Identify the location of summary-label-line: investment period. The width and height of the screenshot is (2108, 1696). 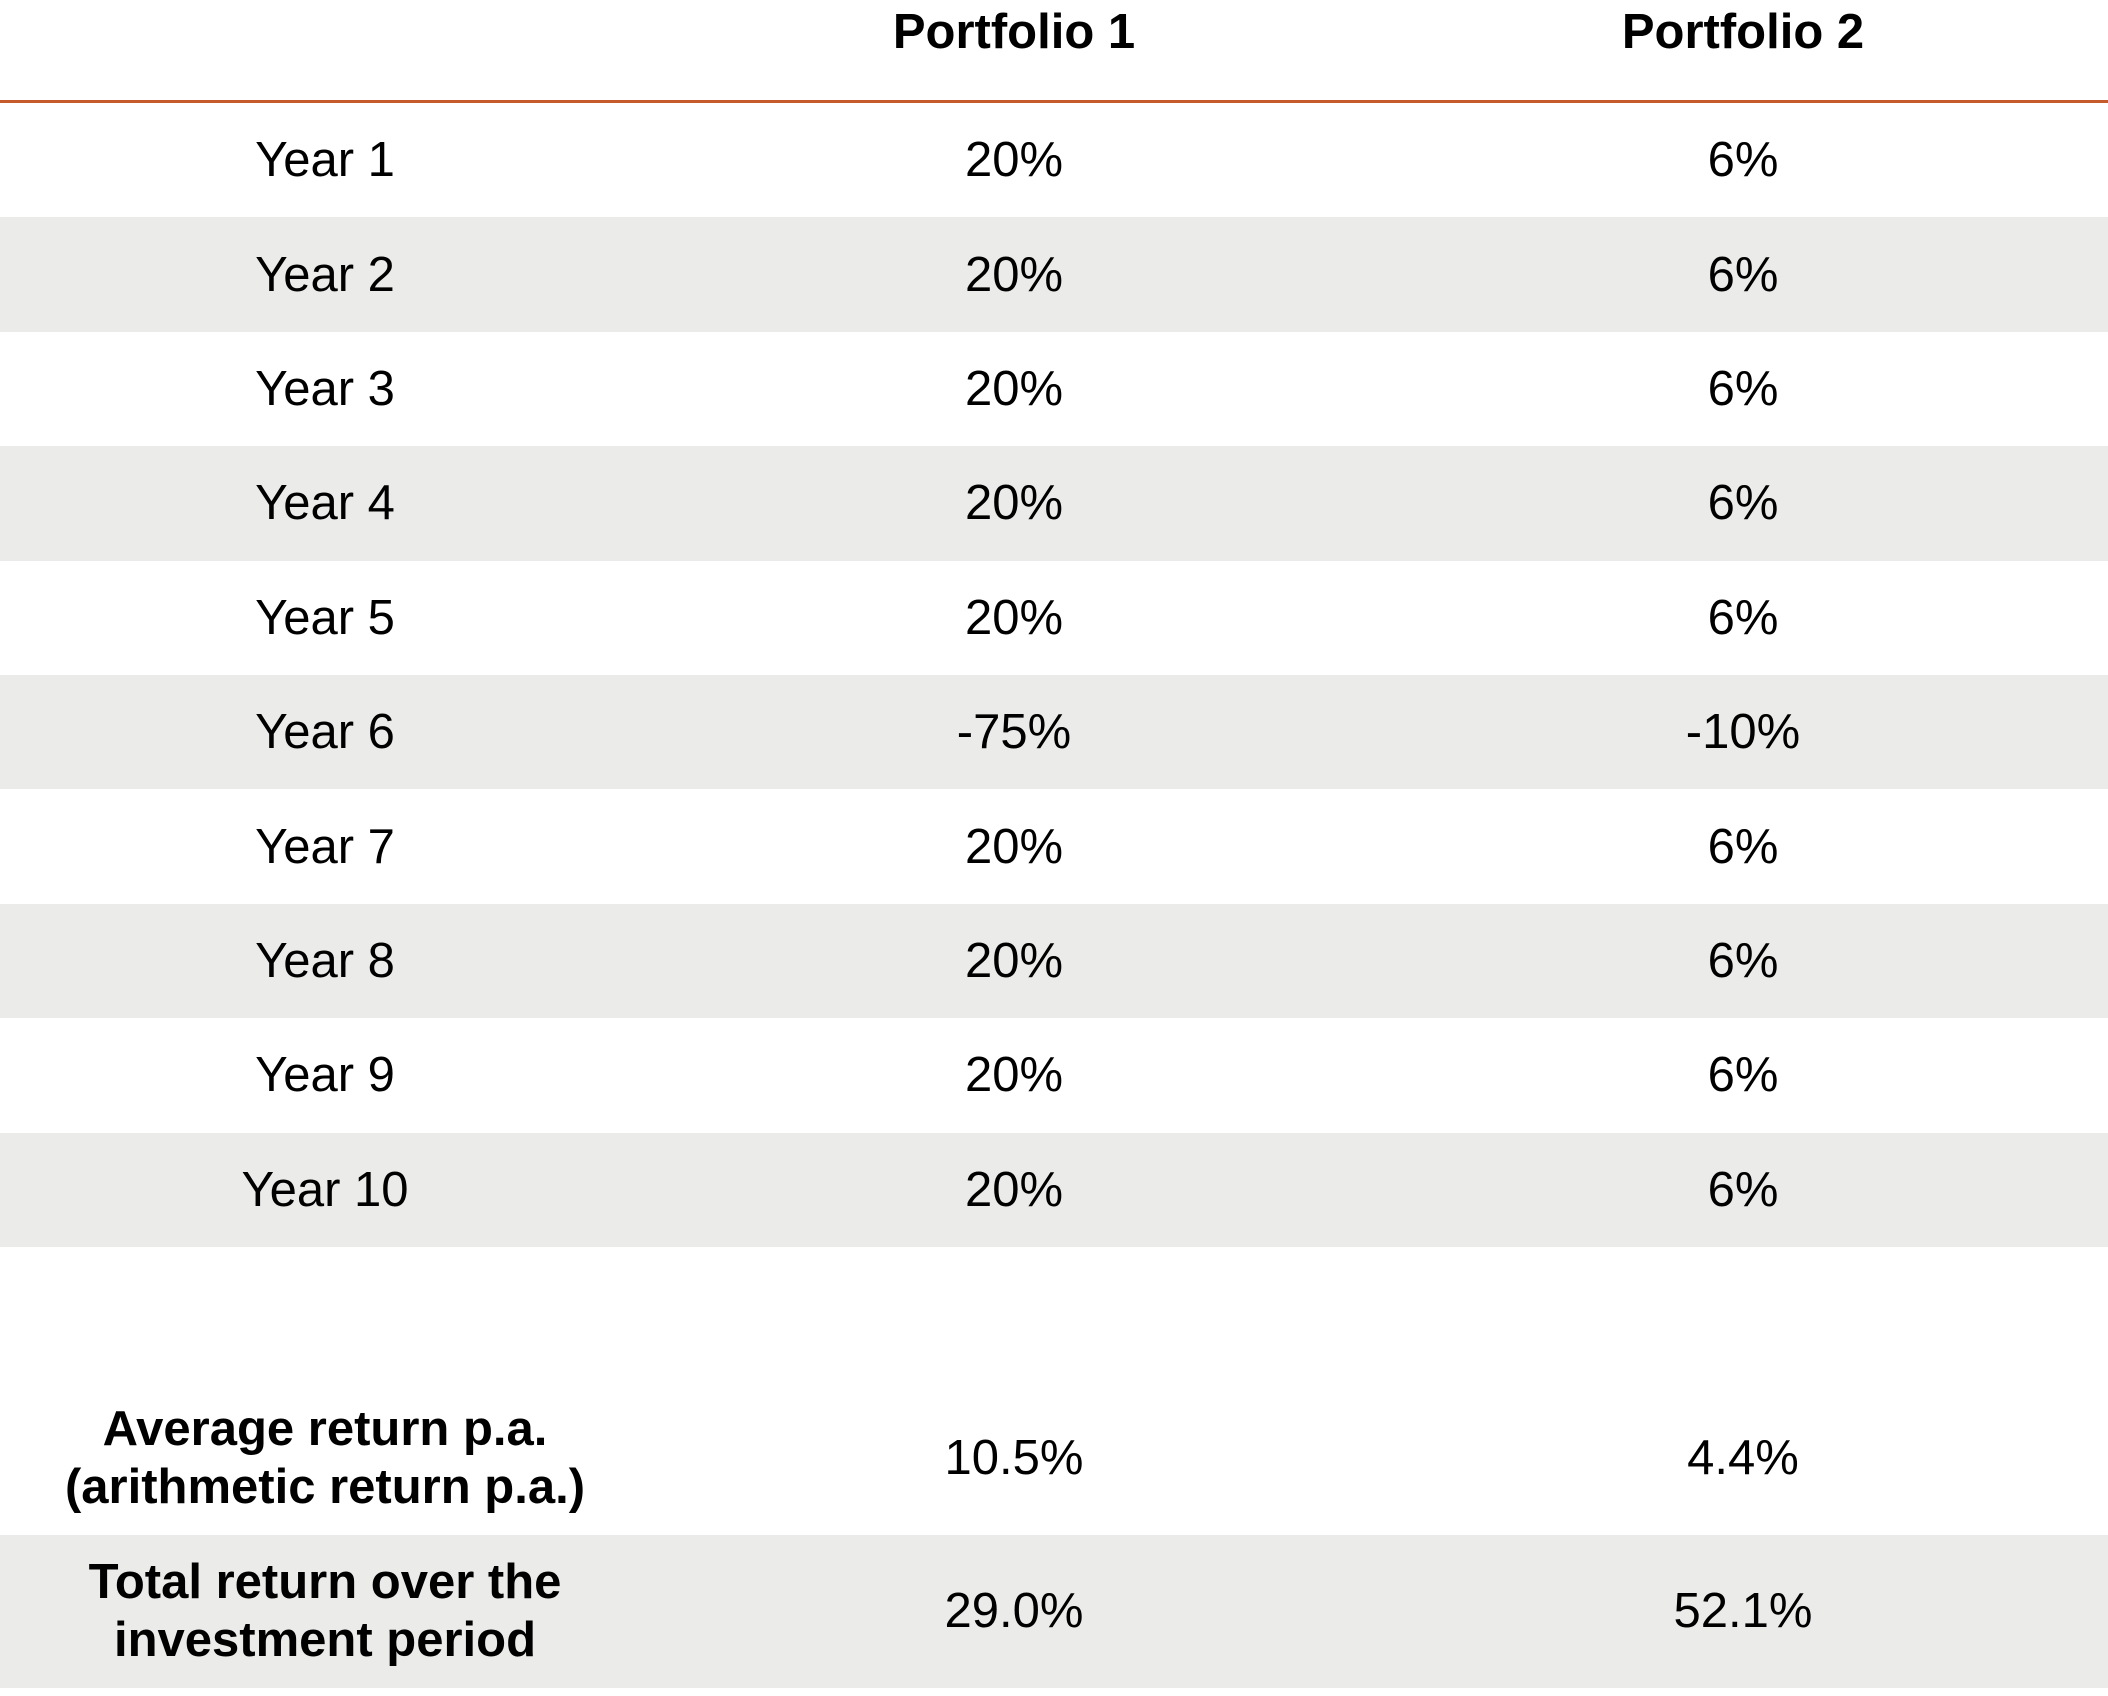
(325, 1640).